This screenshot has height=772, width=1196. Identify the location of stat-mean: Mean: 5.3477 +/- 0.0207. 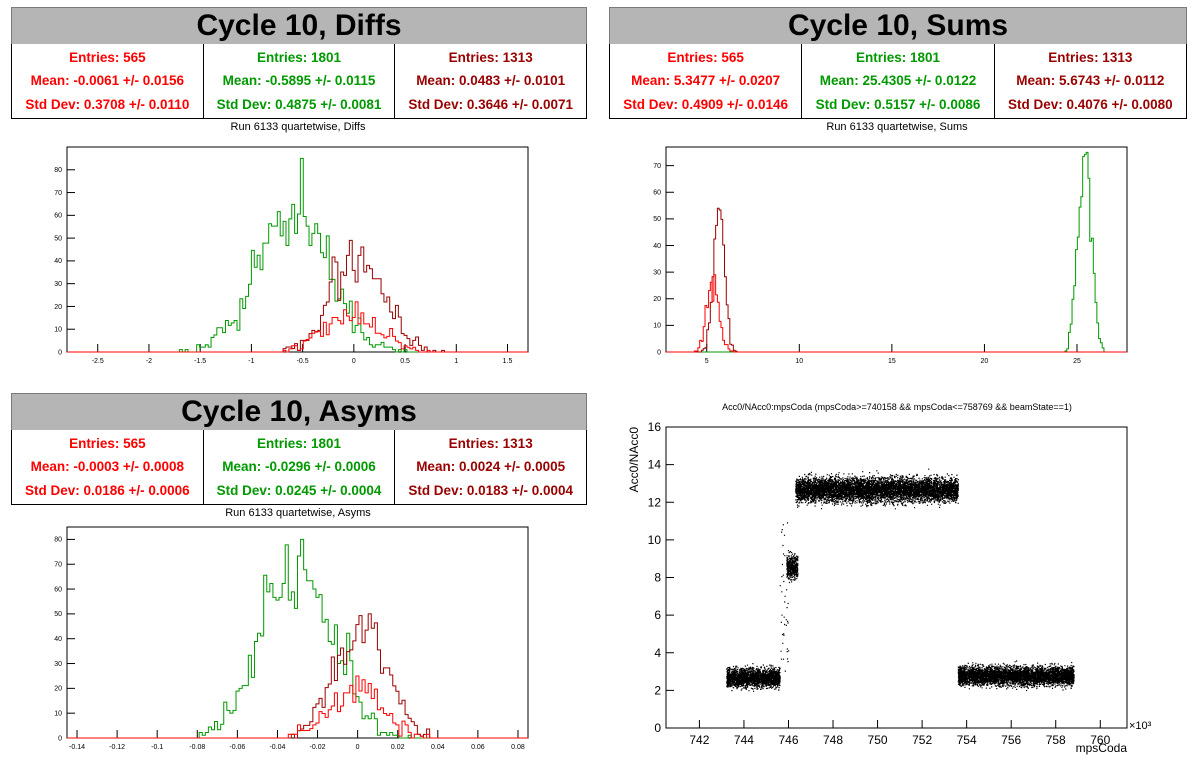
(706, 81).